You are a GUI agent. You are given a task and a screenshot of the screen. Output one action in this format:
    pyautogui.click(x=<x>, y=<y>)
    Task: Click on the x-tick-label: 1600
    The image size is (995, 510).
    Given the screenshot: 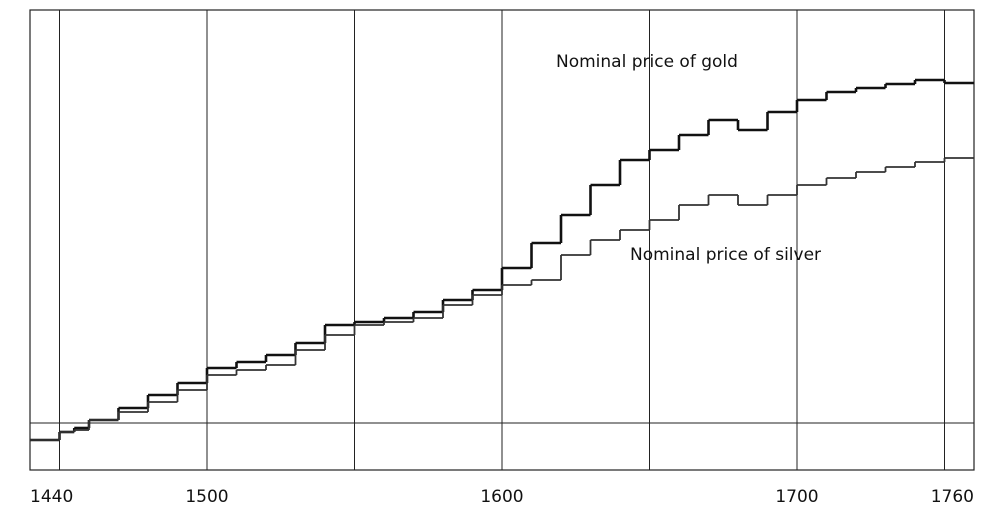 What is the action you would take?
    pyautogui.click(x=501, y=497)
    